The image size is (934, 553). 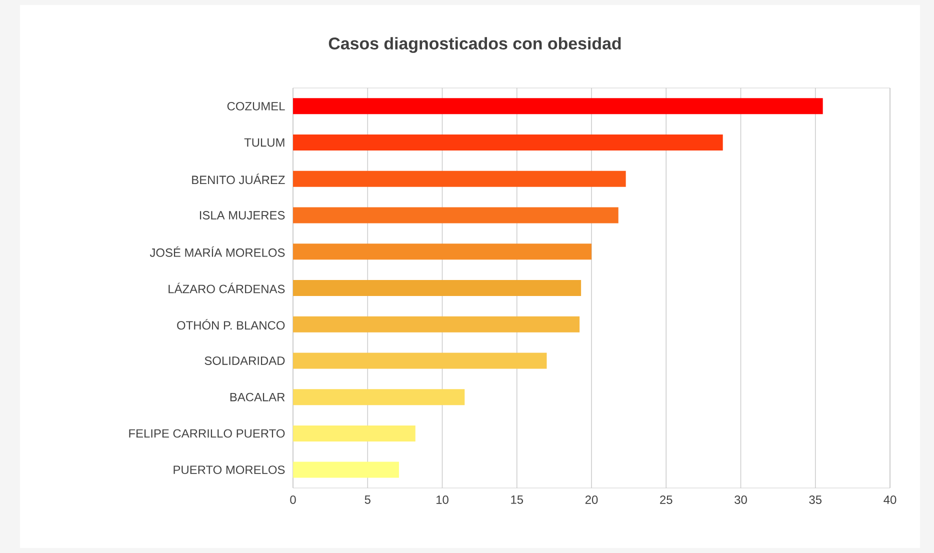 I want to click on y-tick-label: SOLIDARIDAD, so click(x=244, y=360).